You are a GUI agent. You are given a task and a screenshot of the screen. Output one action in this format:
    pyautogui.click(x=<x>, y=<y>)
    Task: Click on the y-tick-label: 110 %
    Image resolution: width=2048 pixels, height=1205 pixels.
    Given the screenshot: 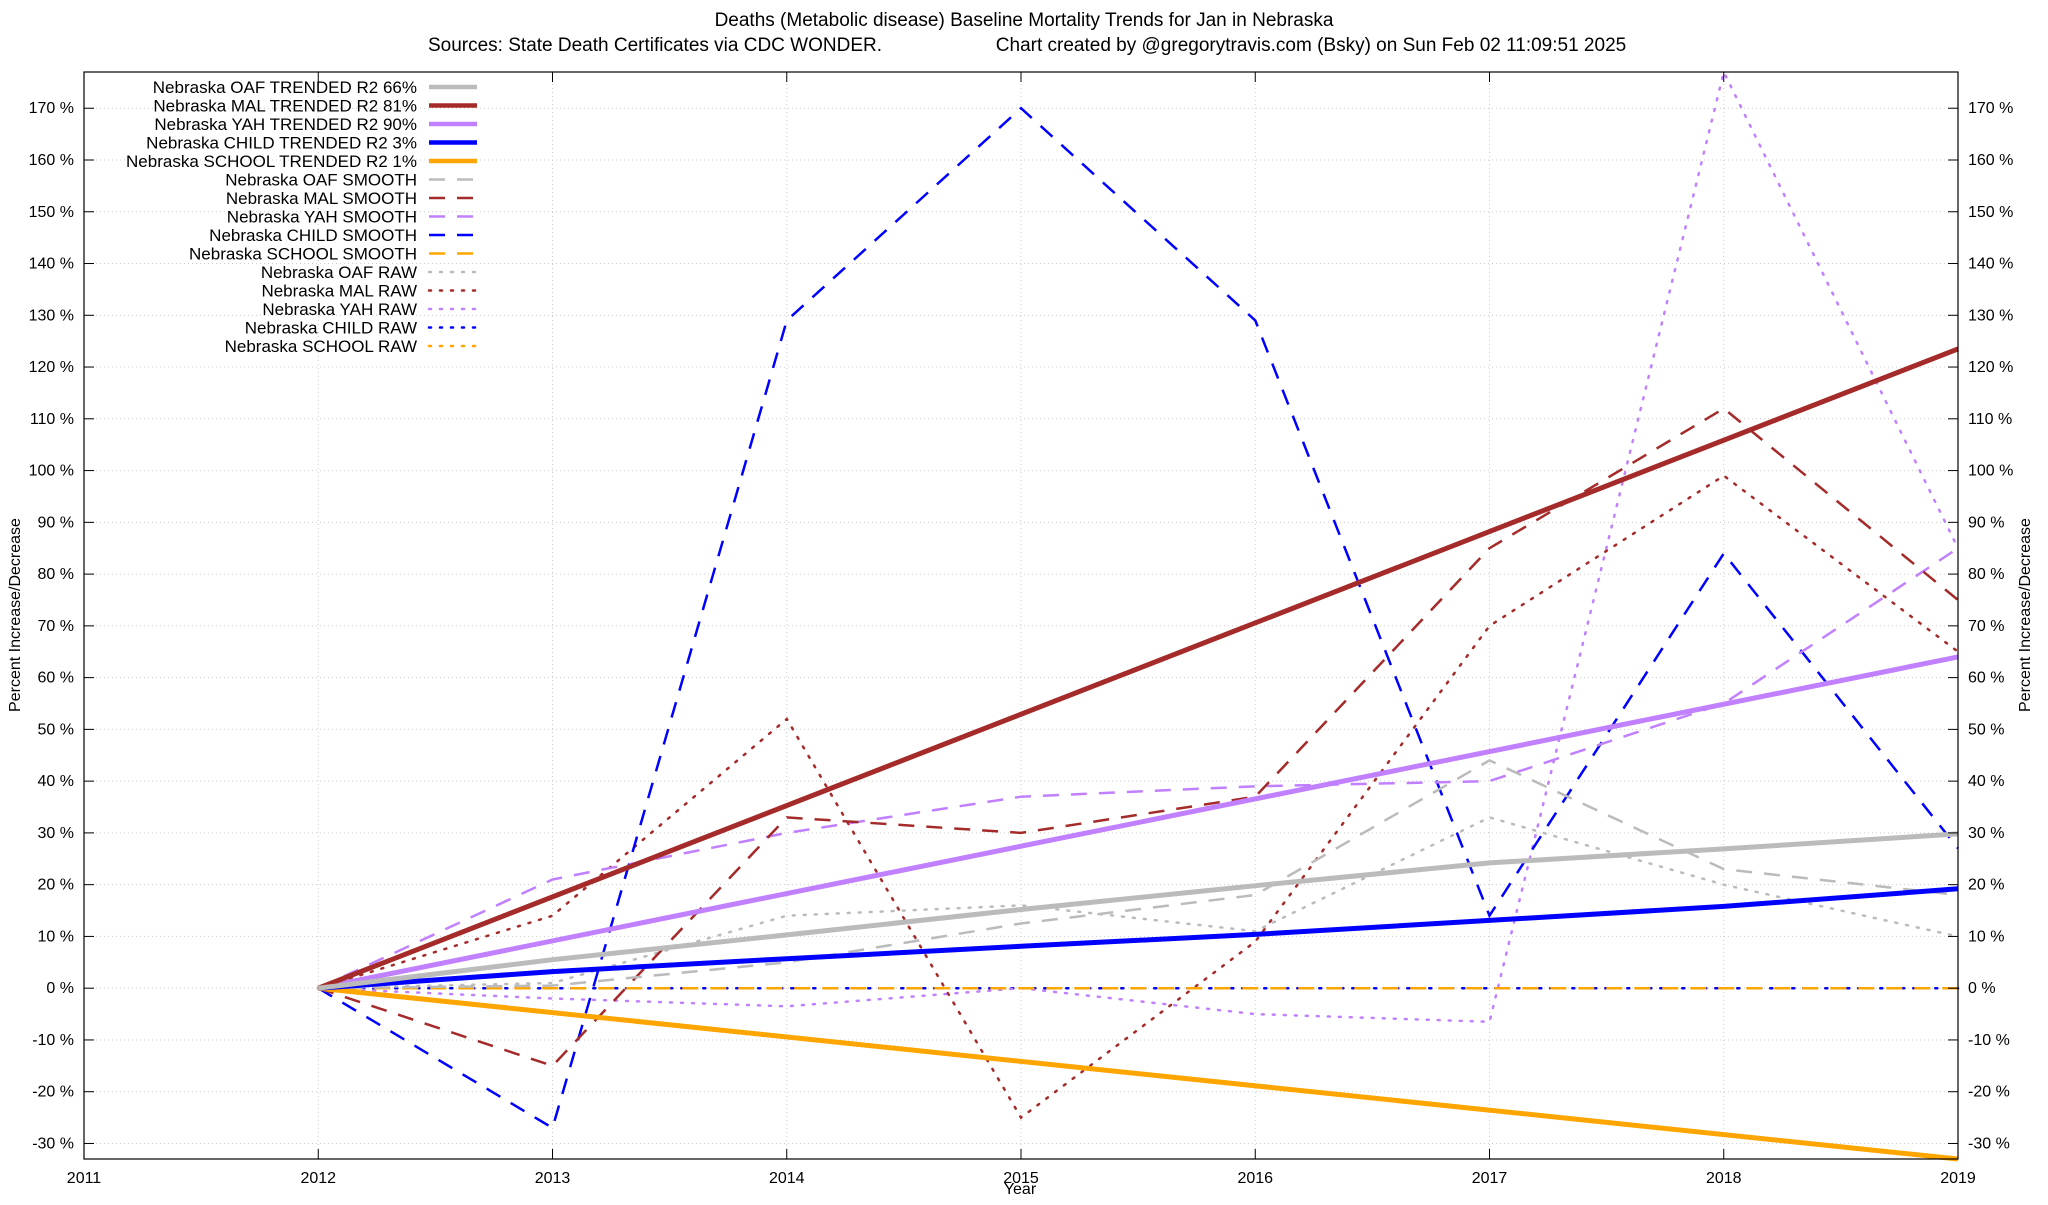 What is the action you would take?
    pyautogui.click(x=52, y=419)
    